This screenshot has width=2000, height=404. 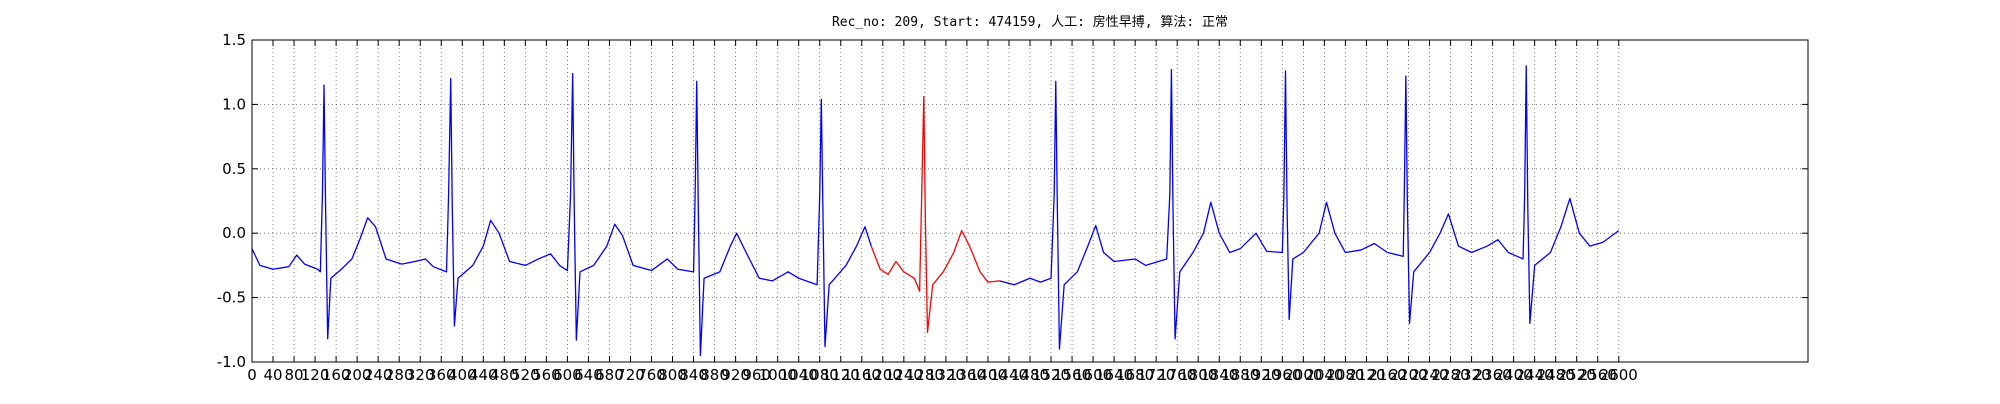 What do you see at coordinates (1535, 375) in the screenshot?
I see `x-tick-label: 2440` at bounding box center [1535, 375].